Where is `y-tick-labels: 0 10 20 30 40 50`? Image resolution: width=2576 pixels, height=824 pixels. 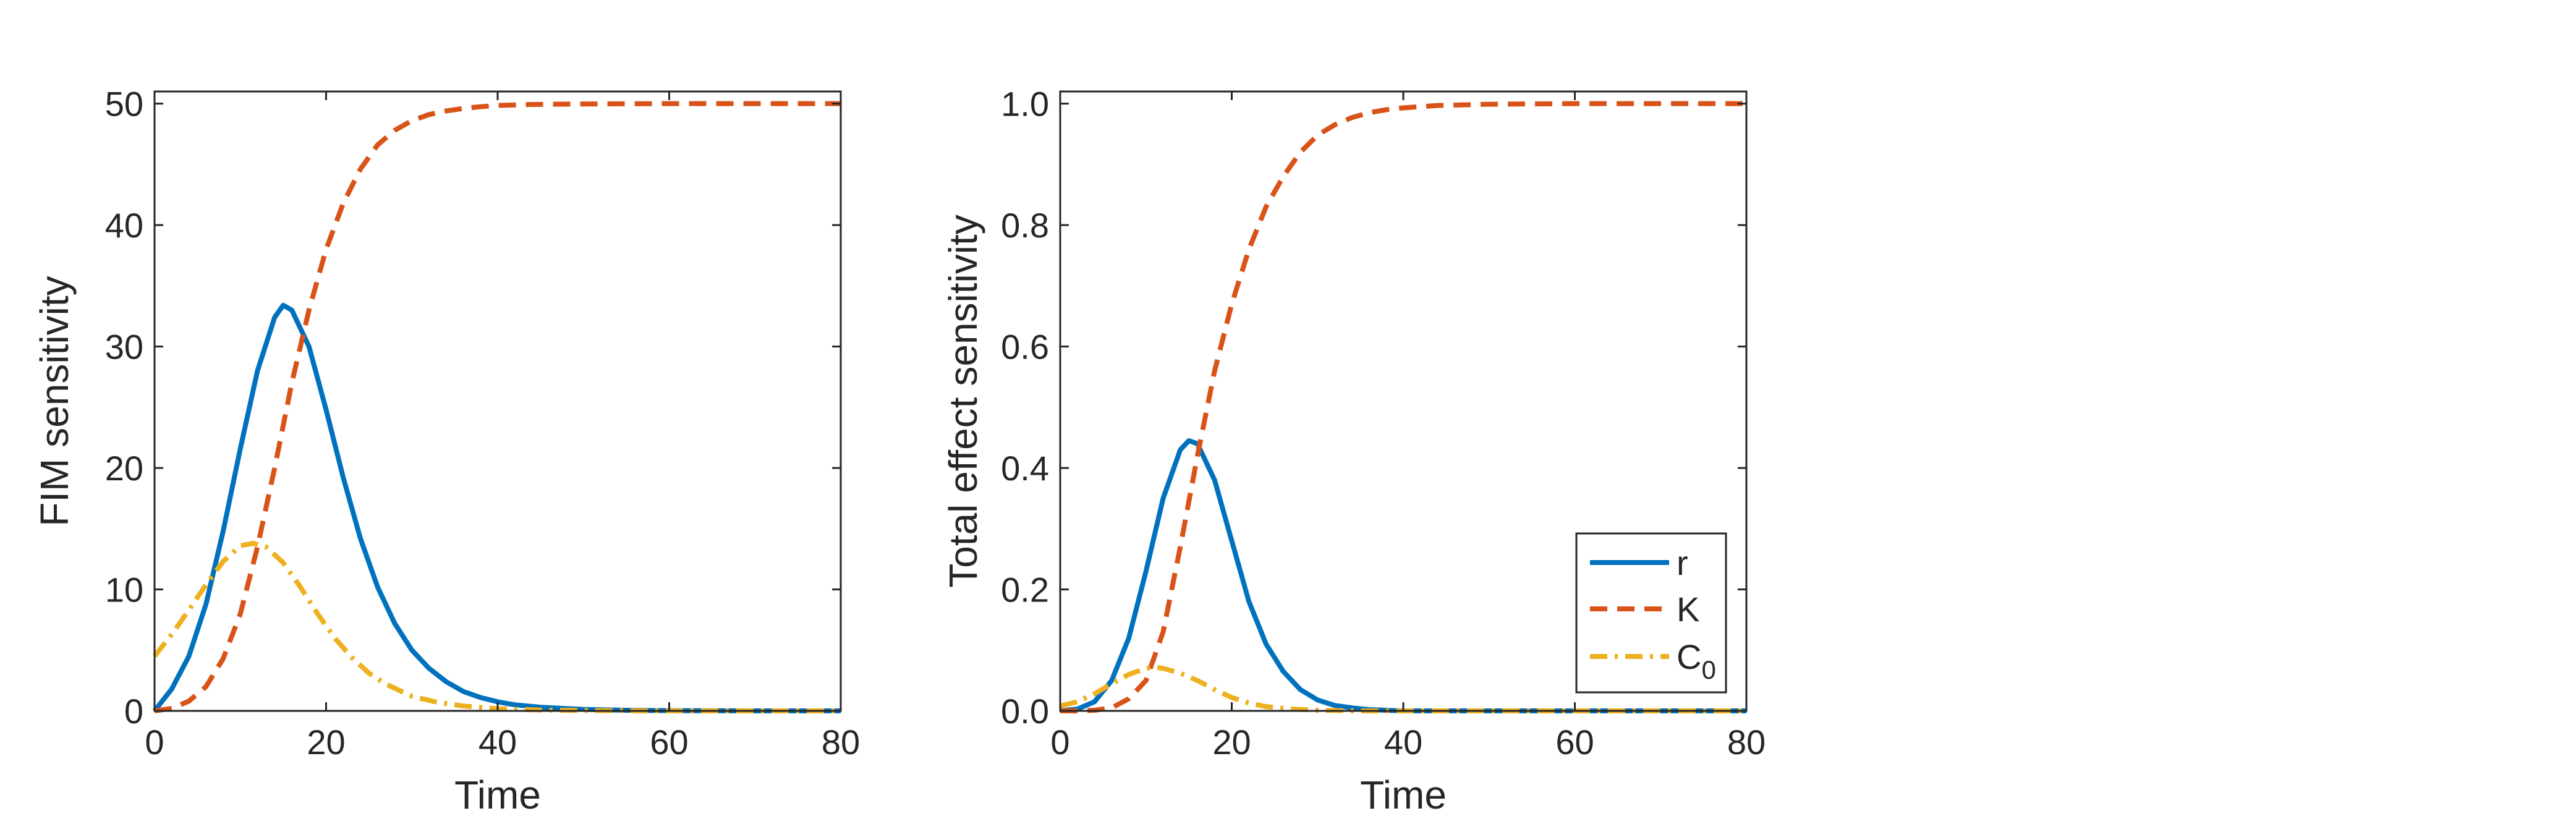 y-tick-labels: 0 10 20 30 40 50 is located at coordinates (124, 408).